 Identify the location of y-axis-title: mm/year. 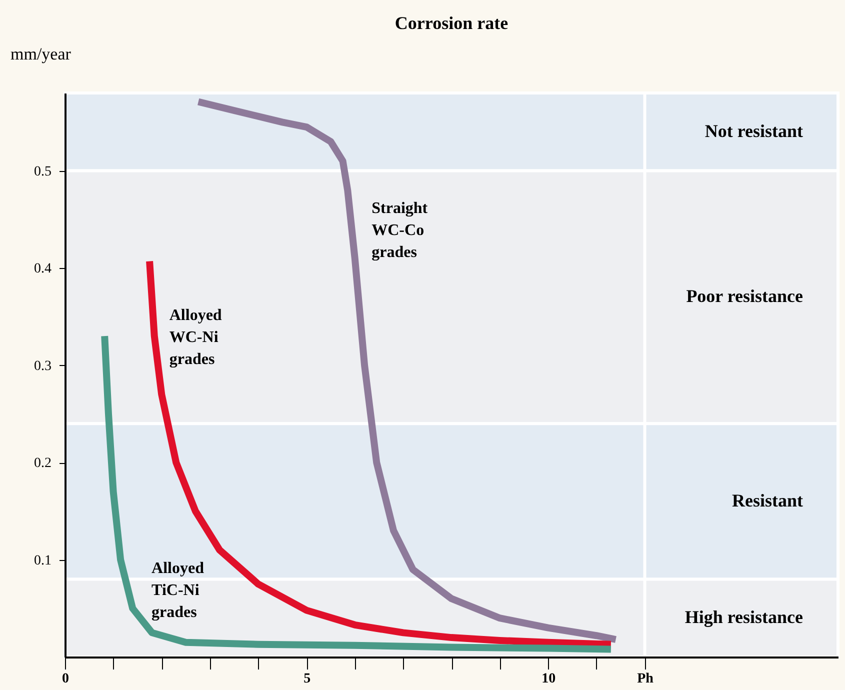
(41, 54).